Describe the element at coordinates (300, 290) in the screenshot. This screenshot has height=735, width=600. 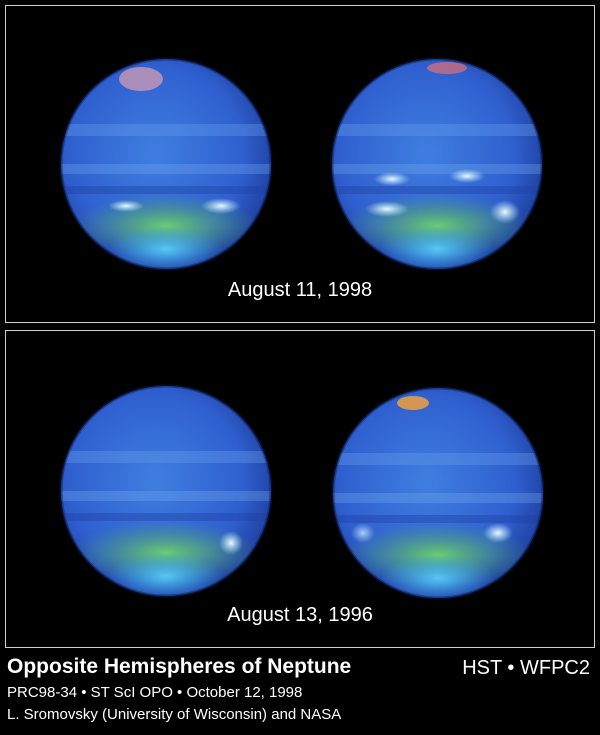
I see `date-label: August 11, 1998` at that location.